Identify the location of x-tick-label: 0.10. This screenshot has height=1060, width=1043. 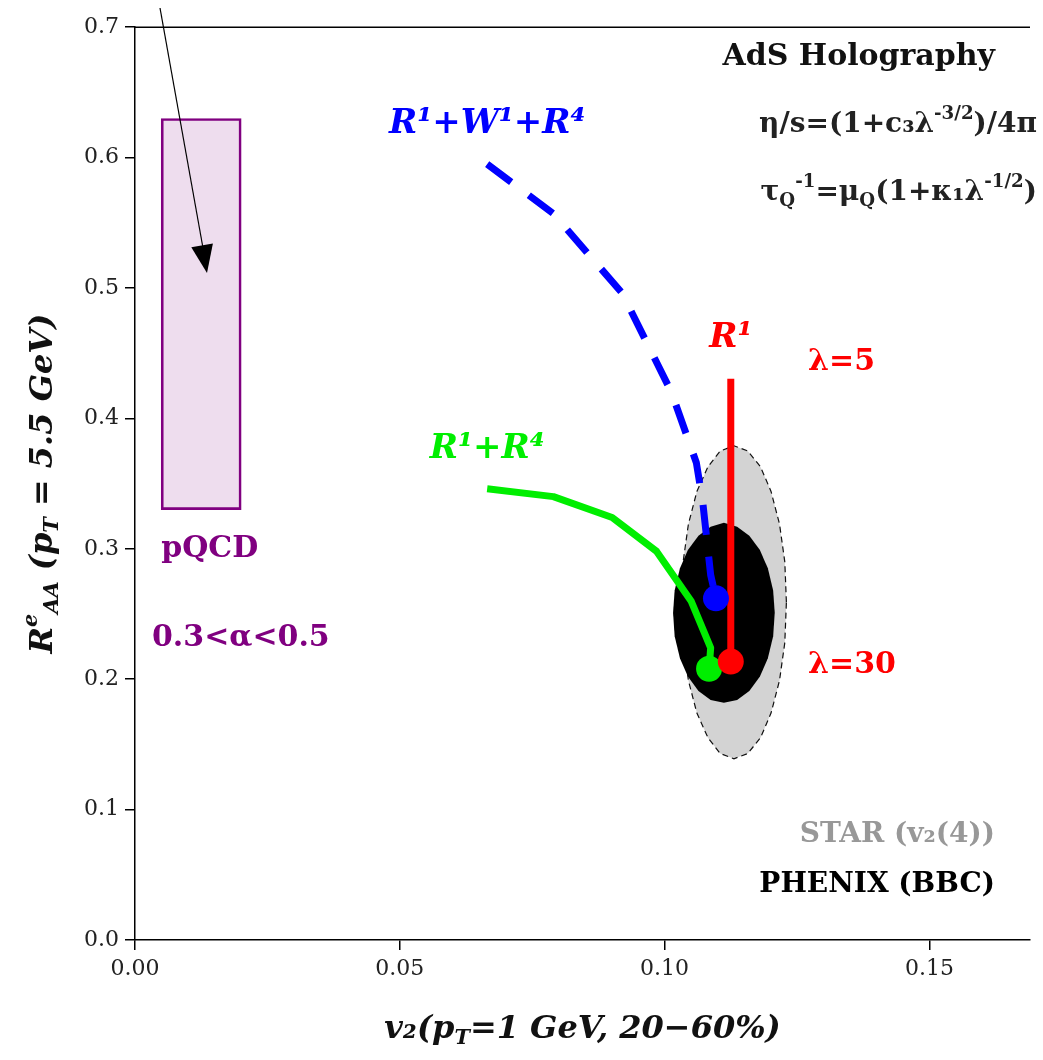
(665, 967).